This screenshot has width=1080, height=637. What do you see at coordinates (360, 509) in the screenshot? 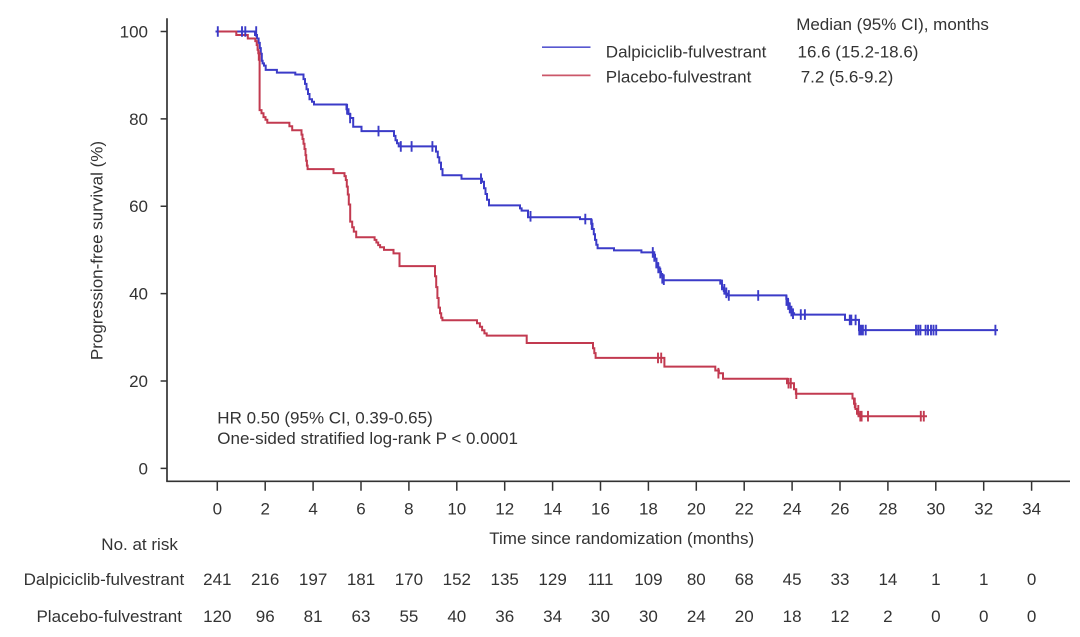
I see `svg-text: 6` at bounding box center [360, 509].